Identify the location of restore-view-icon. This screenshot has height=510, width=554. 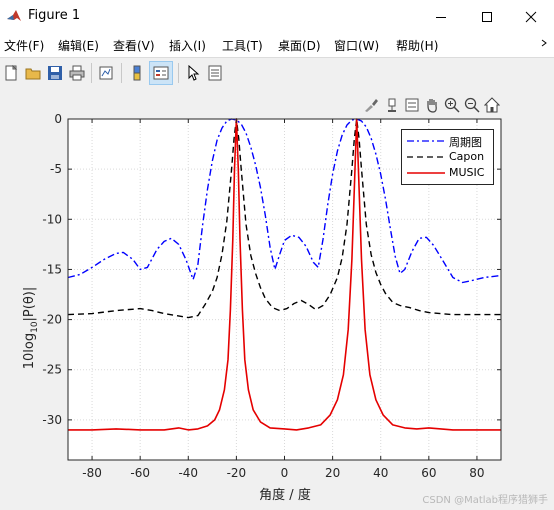
(412, 105).